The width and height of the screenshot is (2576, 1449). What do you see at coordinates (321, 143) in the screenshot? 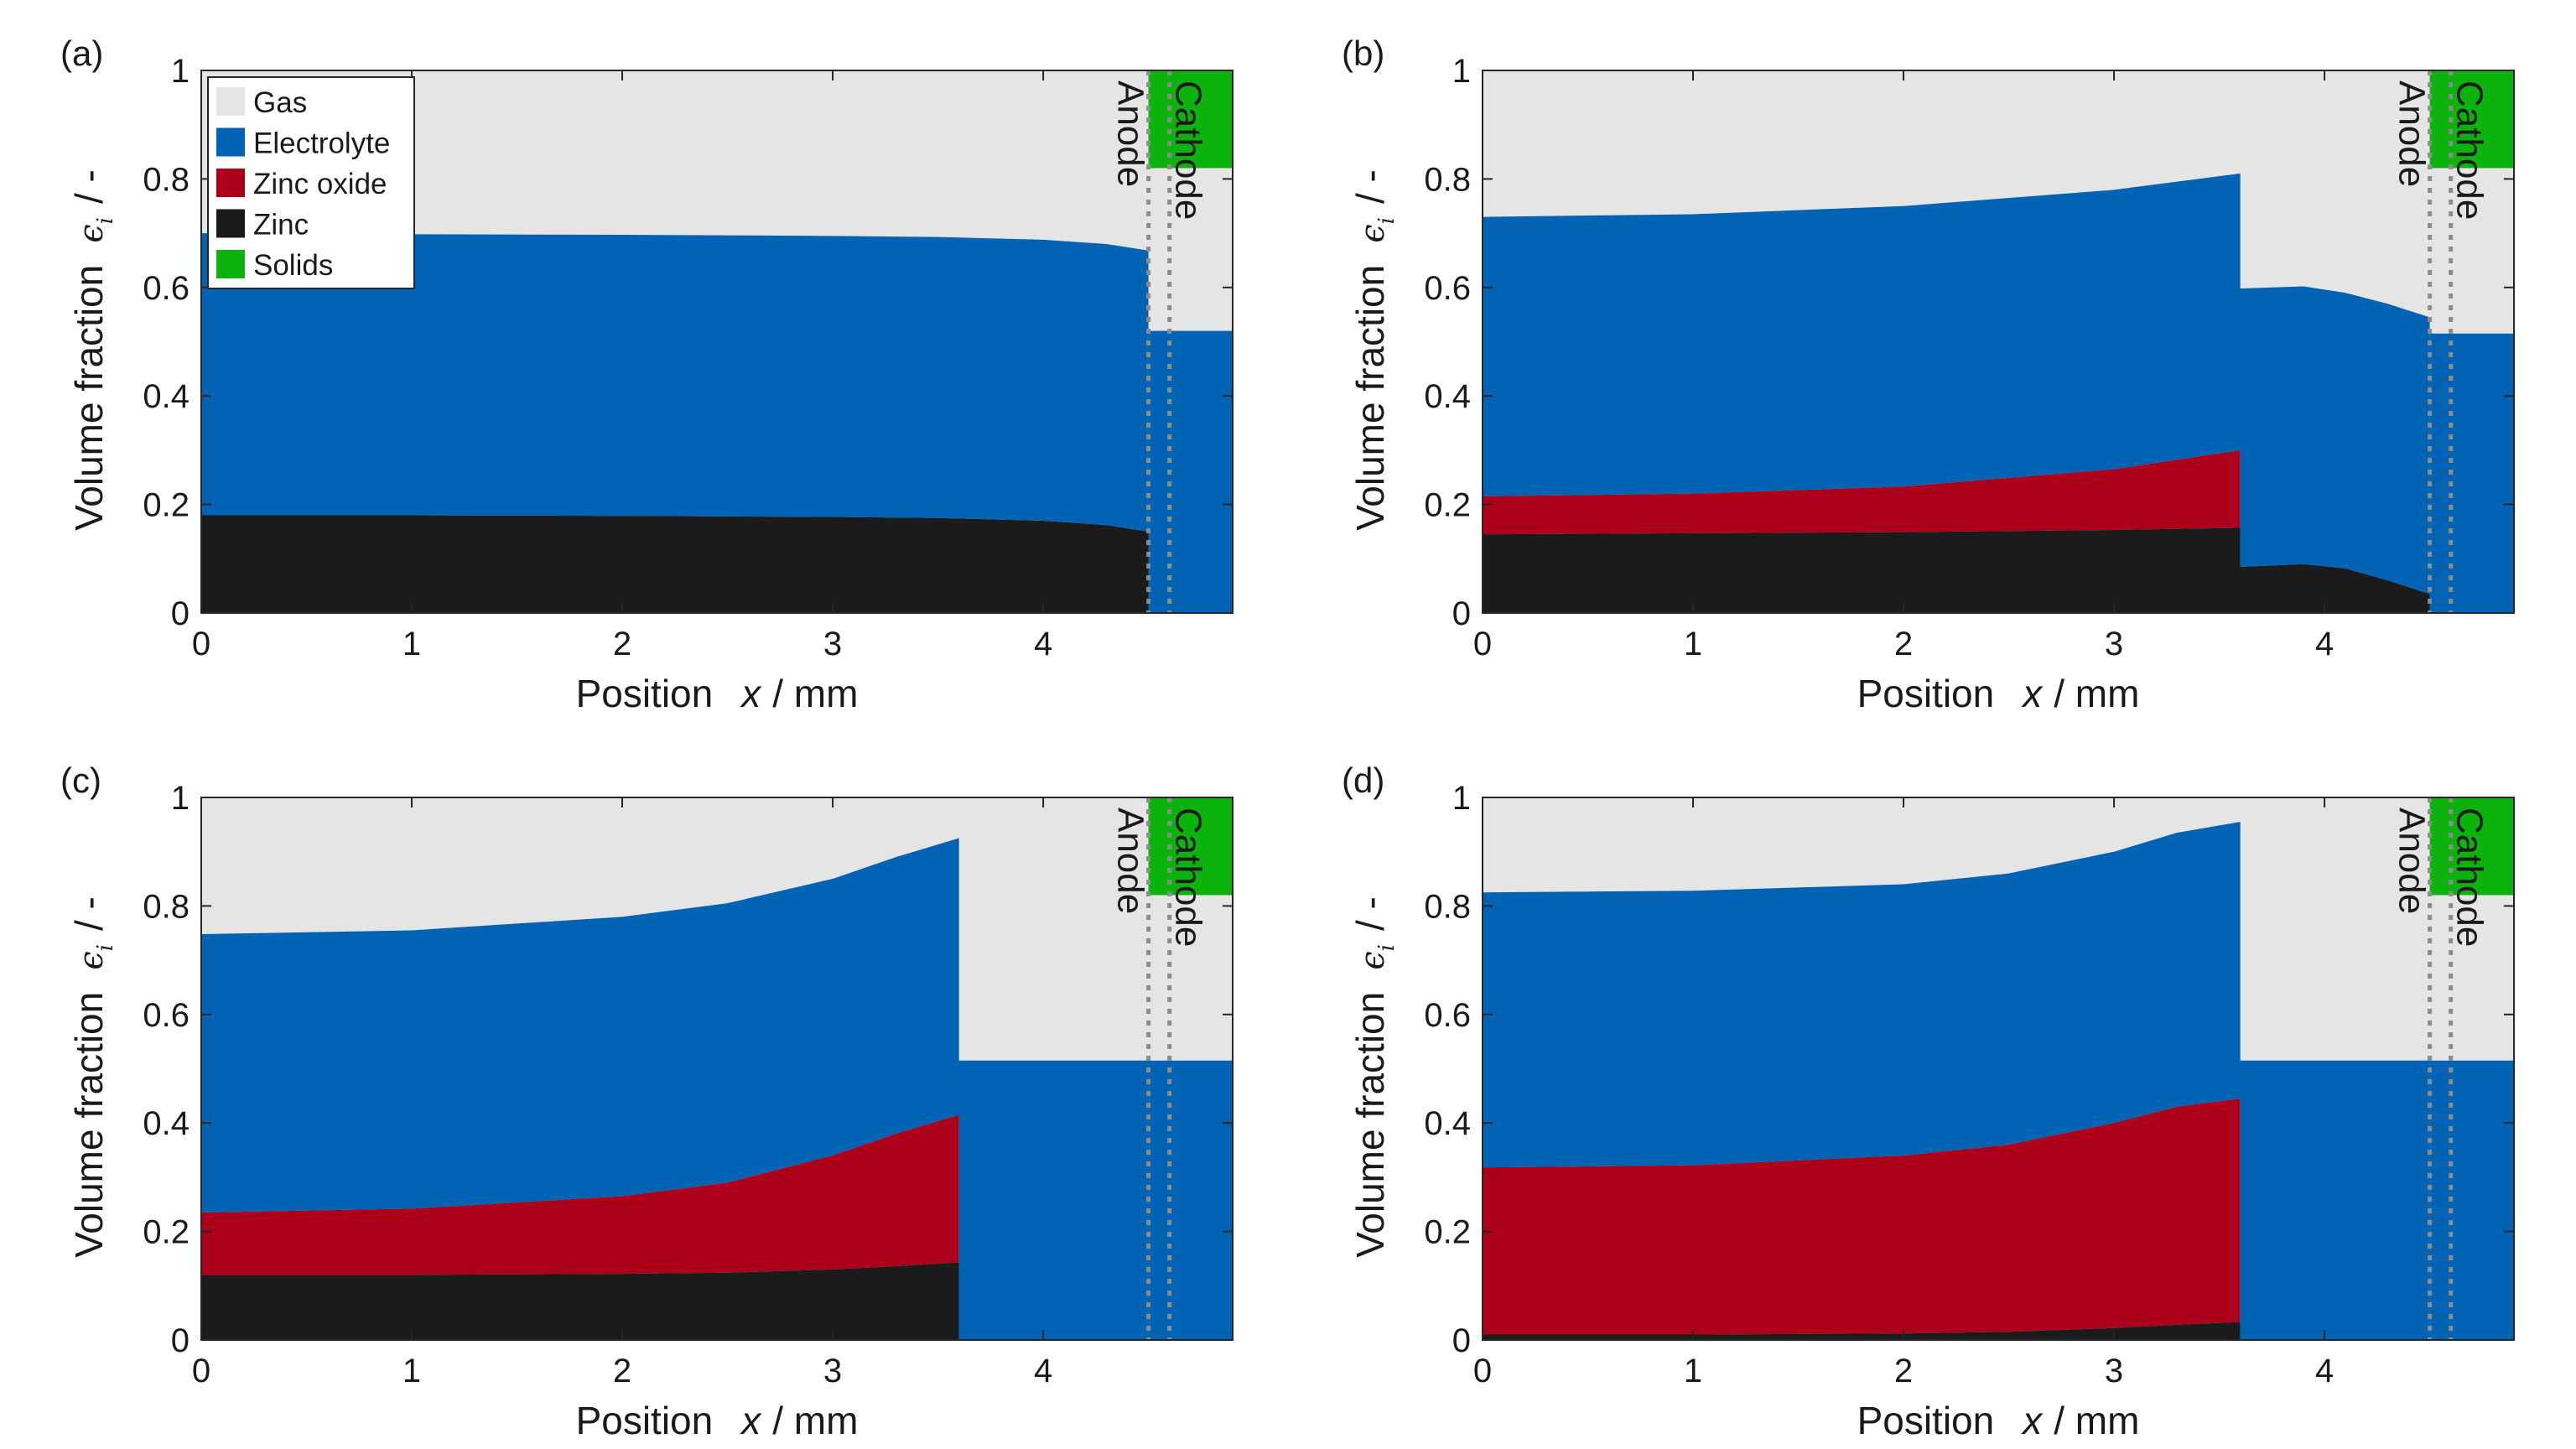
I see `legend-label-electrolyte: Electrolyte` at bounding box center [321, 143].